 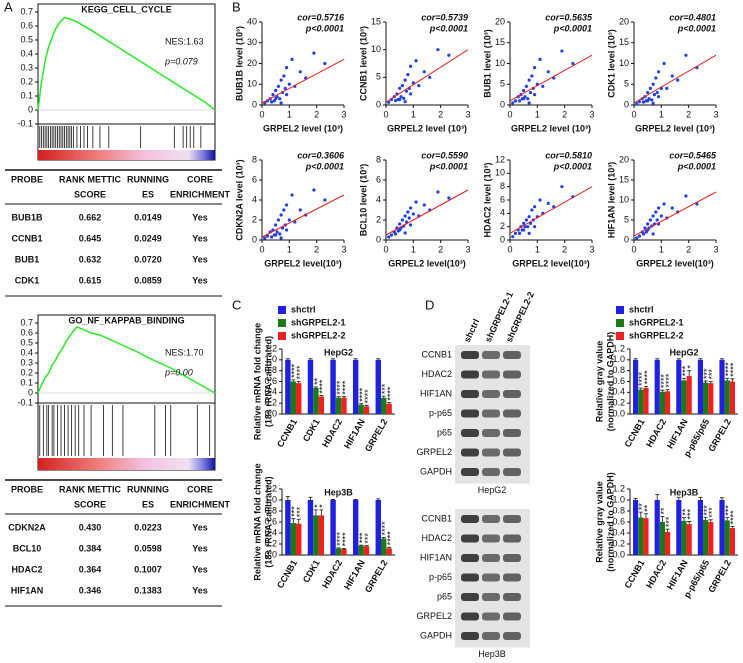 What do you see at coordinates (354, 433) in the screenshot?
I see `x-tick-label: HIF1AN` at bounding box center [354, 433].